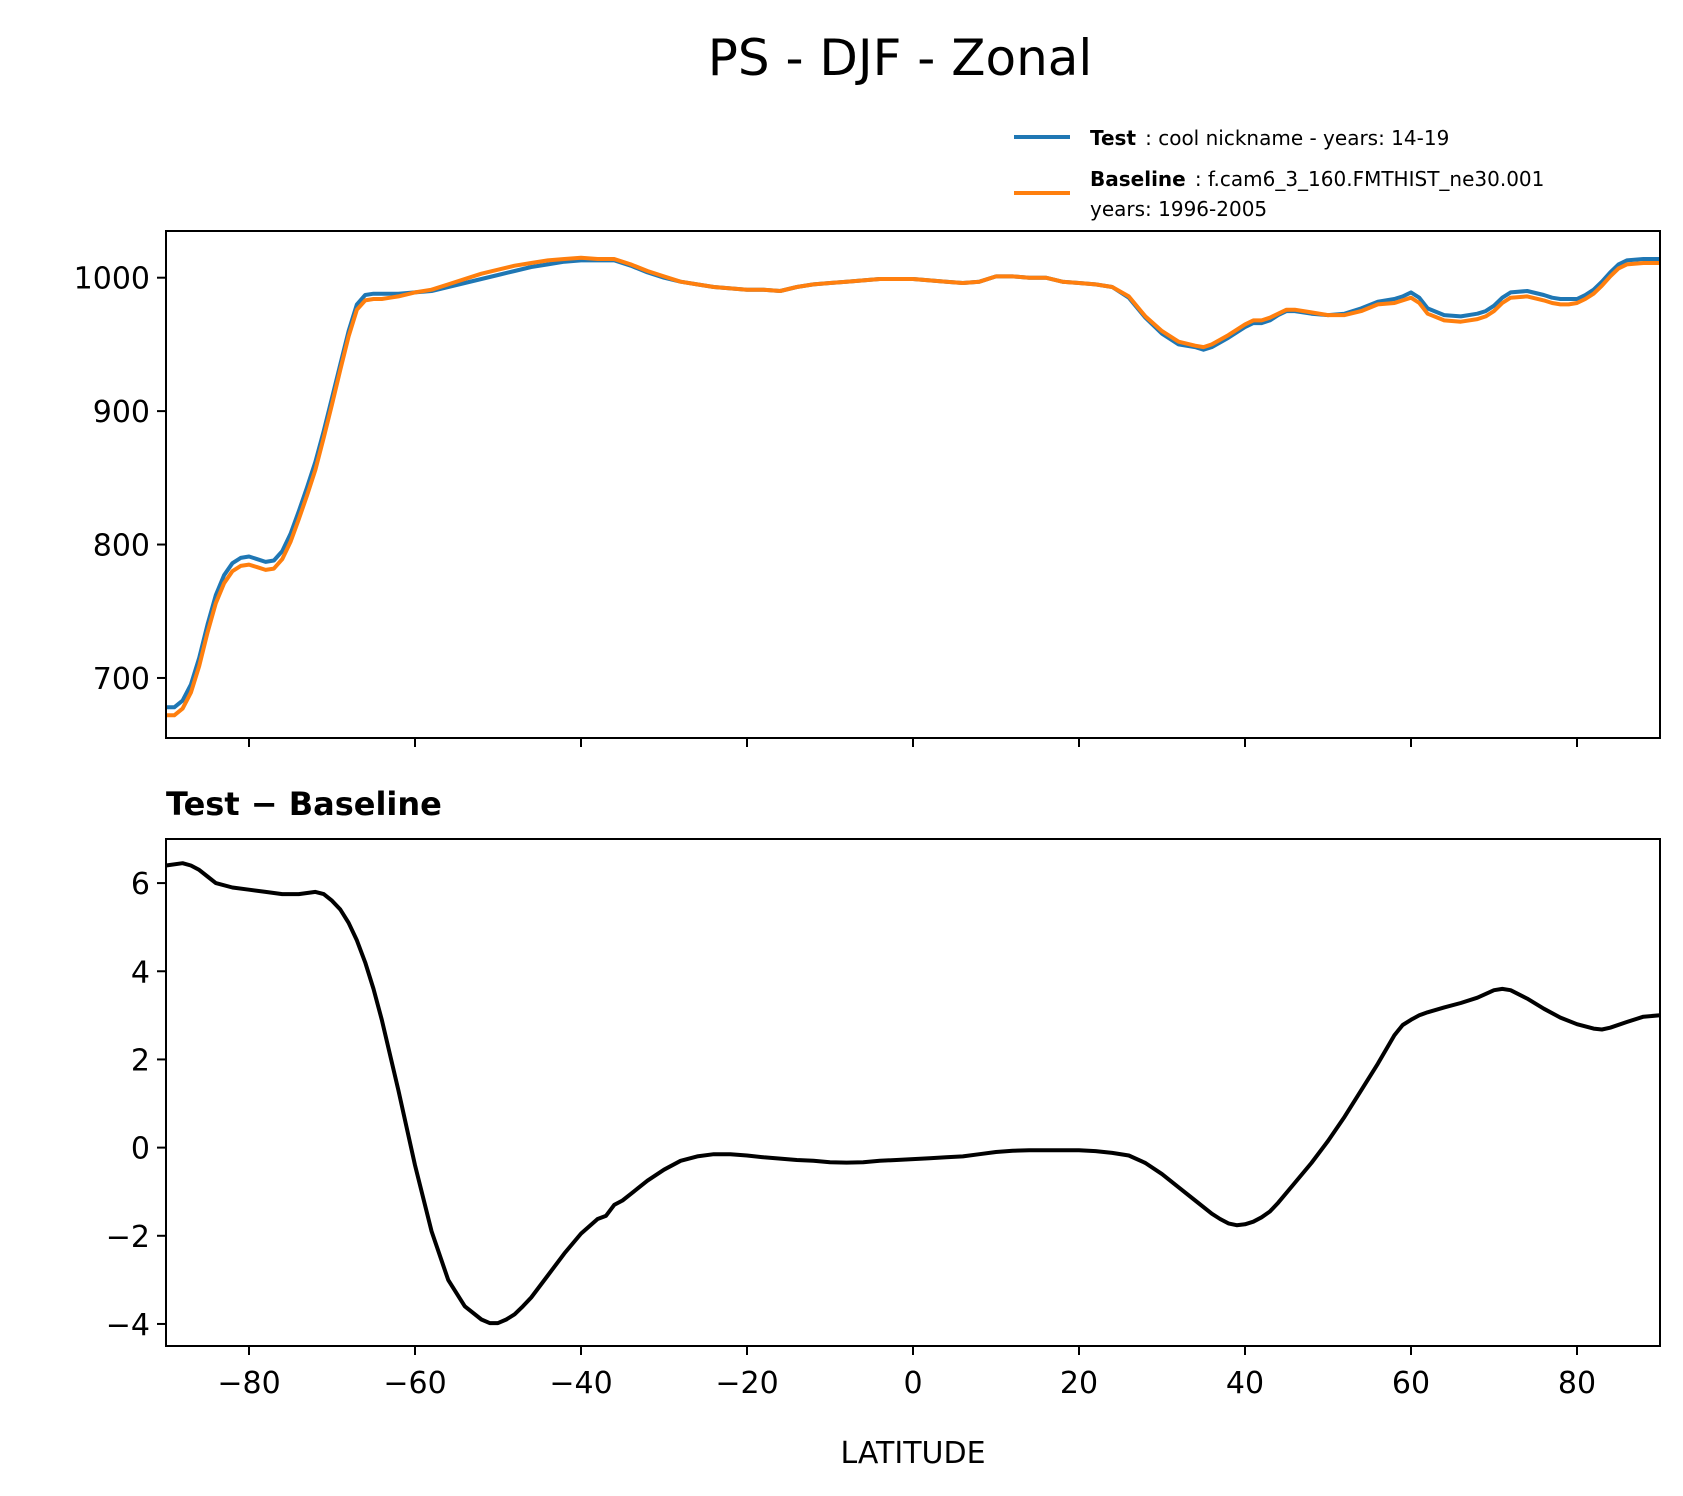 Image resolution: width=1683 pixels, height=1496 pixels. I want to click on top-ytick-label: 900, so click(121, 412).